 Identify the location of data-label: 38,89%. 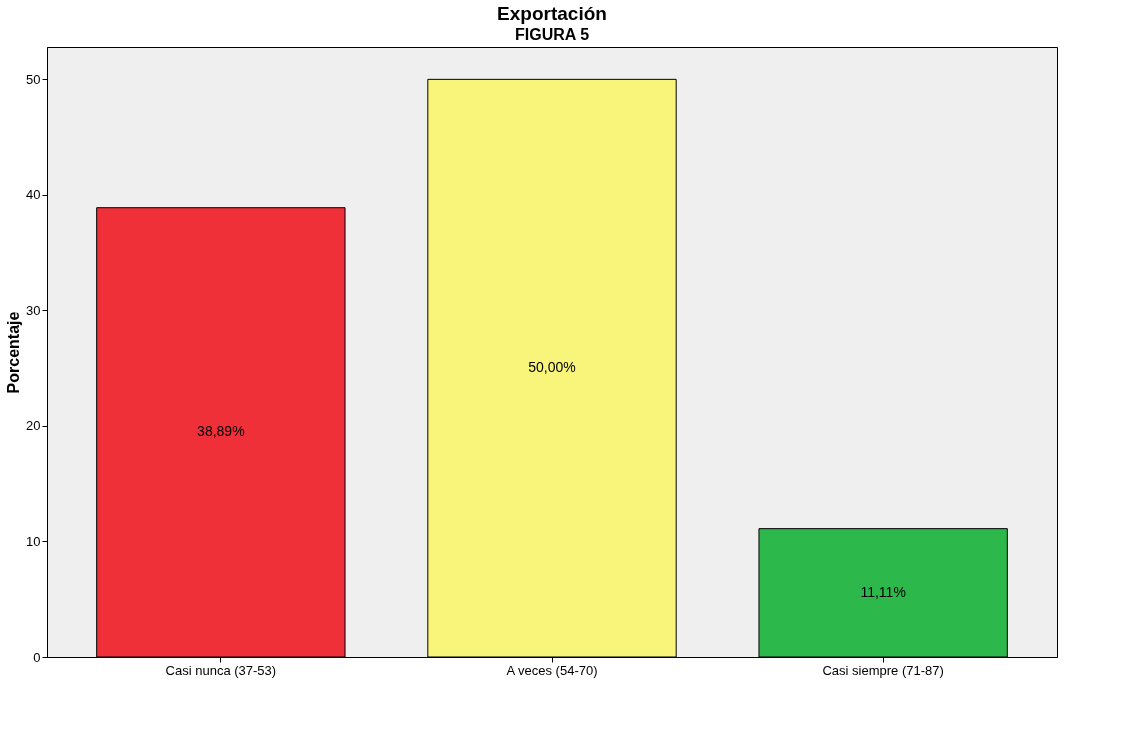
(221, 431).